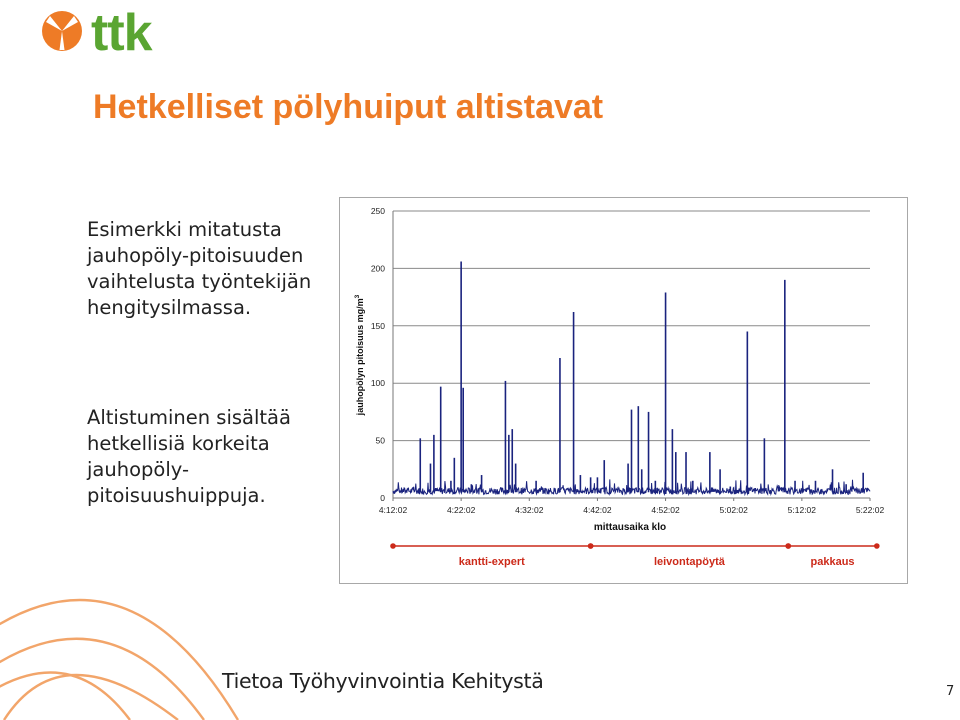 Image resolution: width=960 pixels, height=720 pixels. I want to click on decorative-arcs, so click(120, 659).